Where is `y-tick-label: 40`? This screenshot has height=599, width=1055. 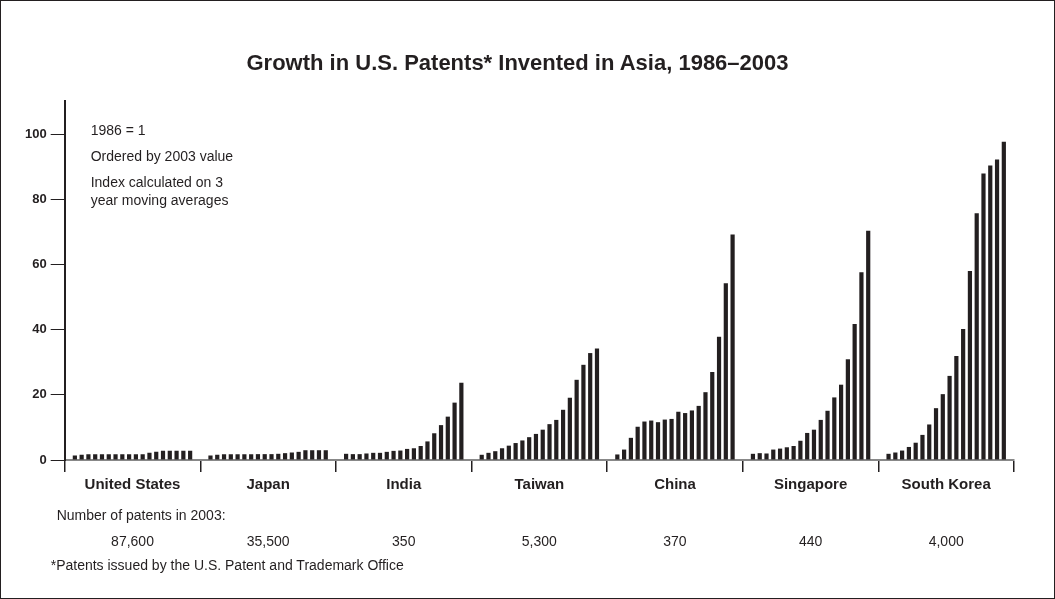
y-tick-label: 40 is located at coordinates (39, 329).